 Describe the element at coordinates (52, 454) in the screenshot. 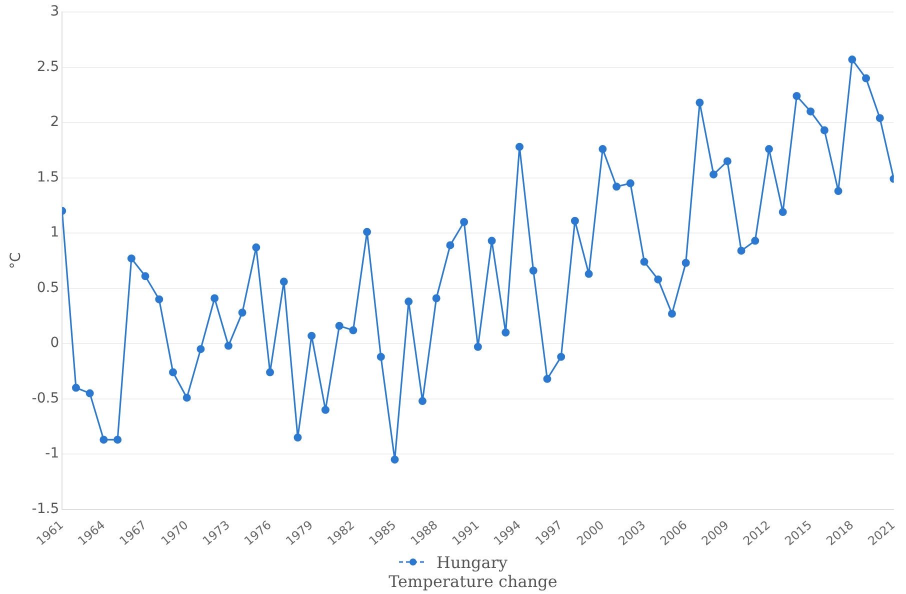

I see `y-tick-label: -1` at that location.